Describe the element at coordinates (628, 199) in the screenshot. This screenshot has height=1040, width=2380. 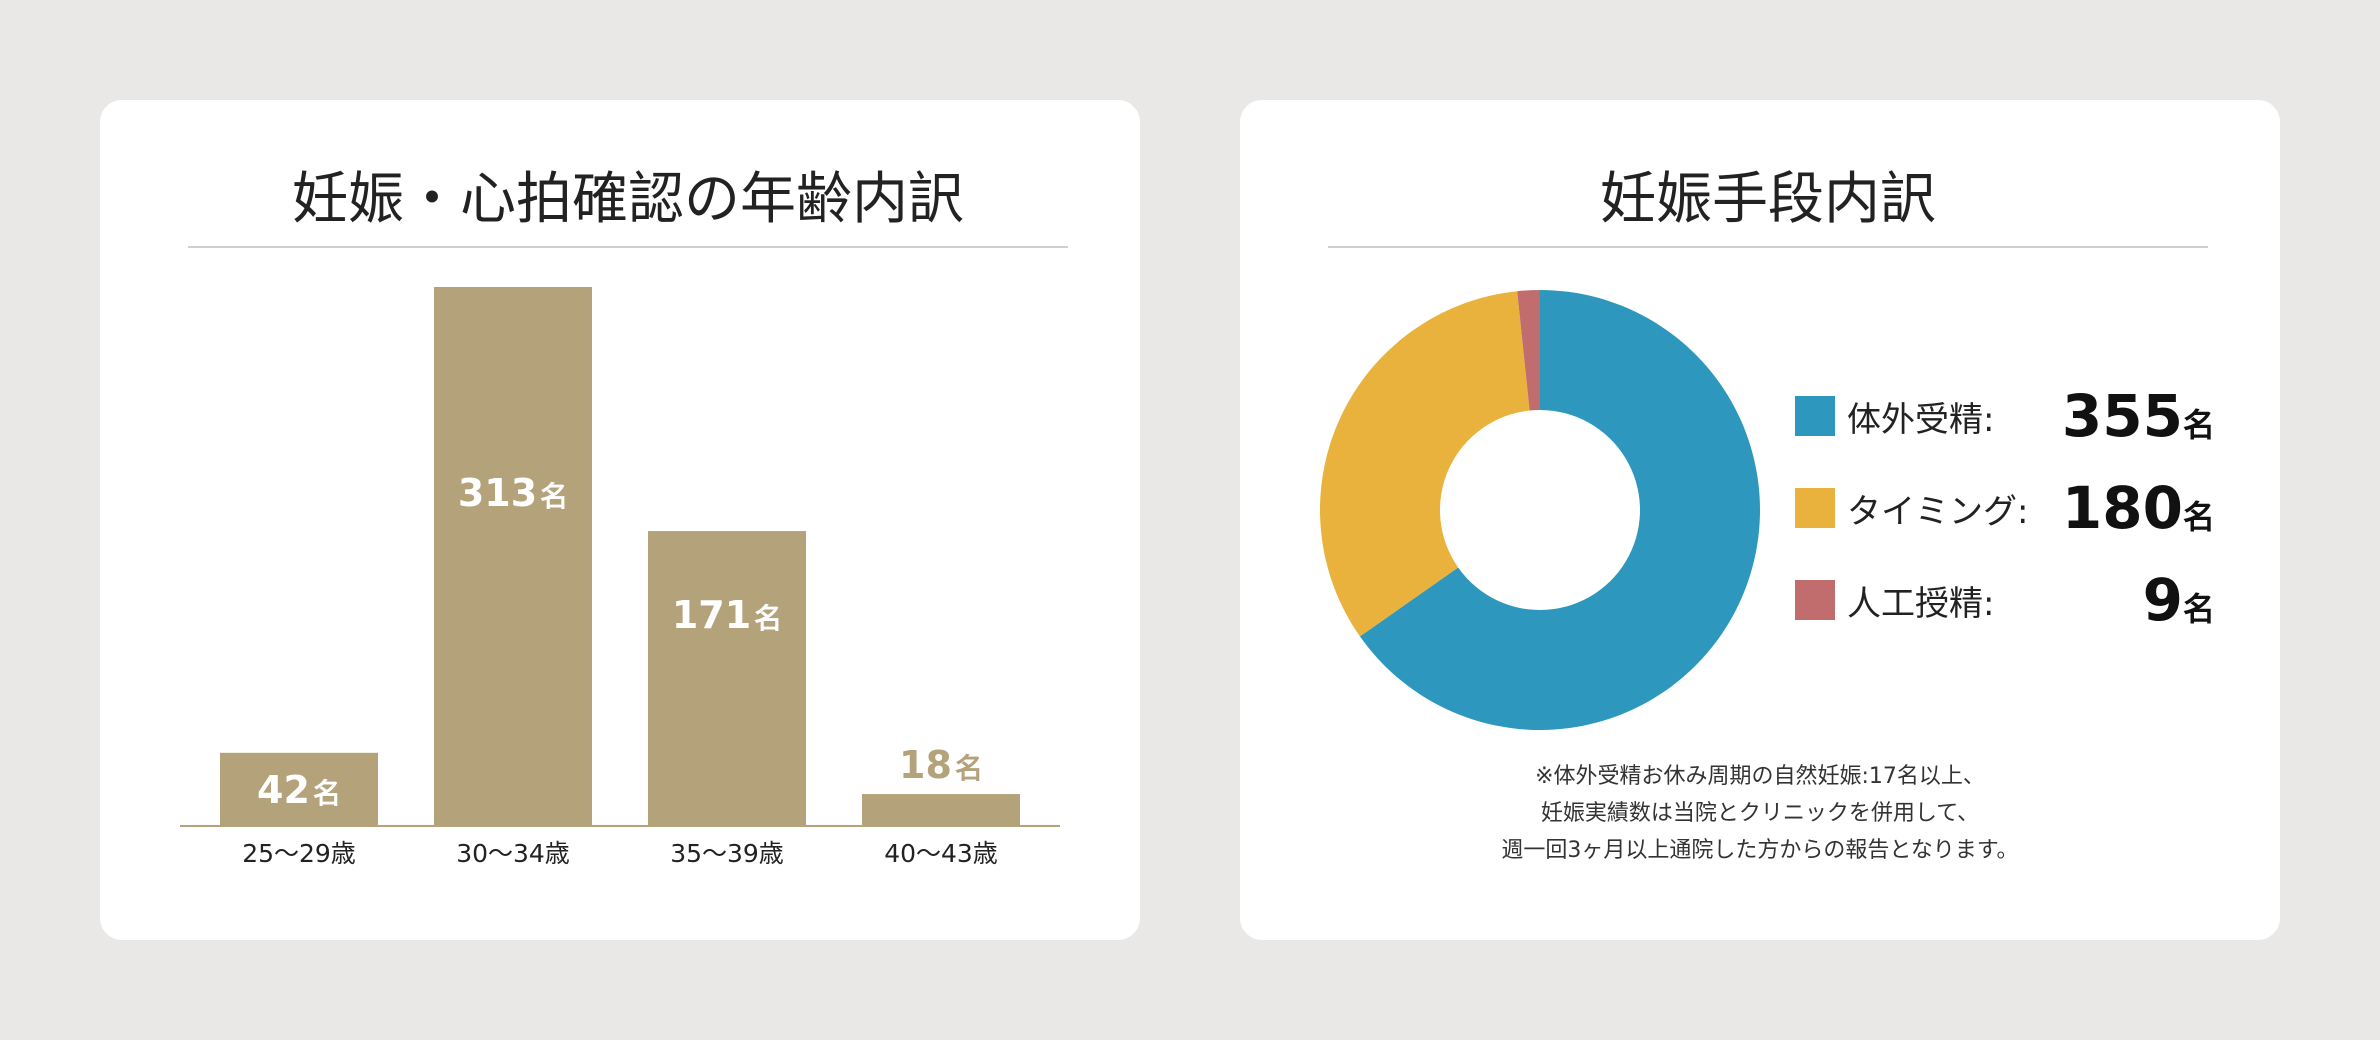
I see `age-chart-title: 妊娠・心拍確認の年齢内訳` at that location.